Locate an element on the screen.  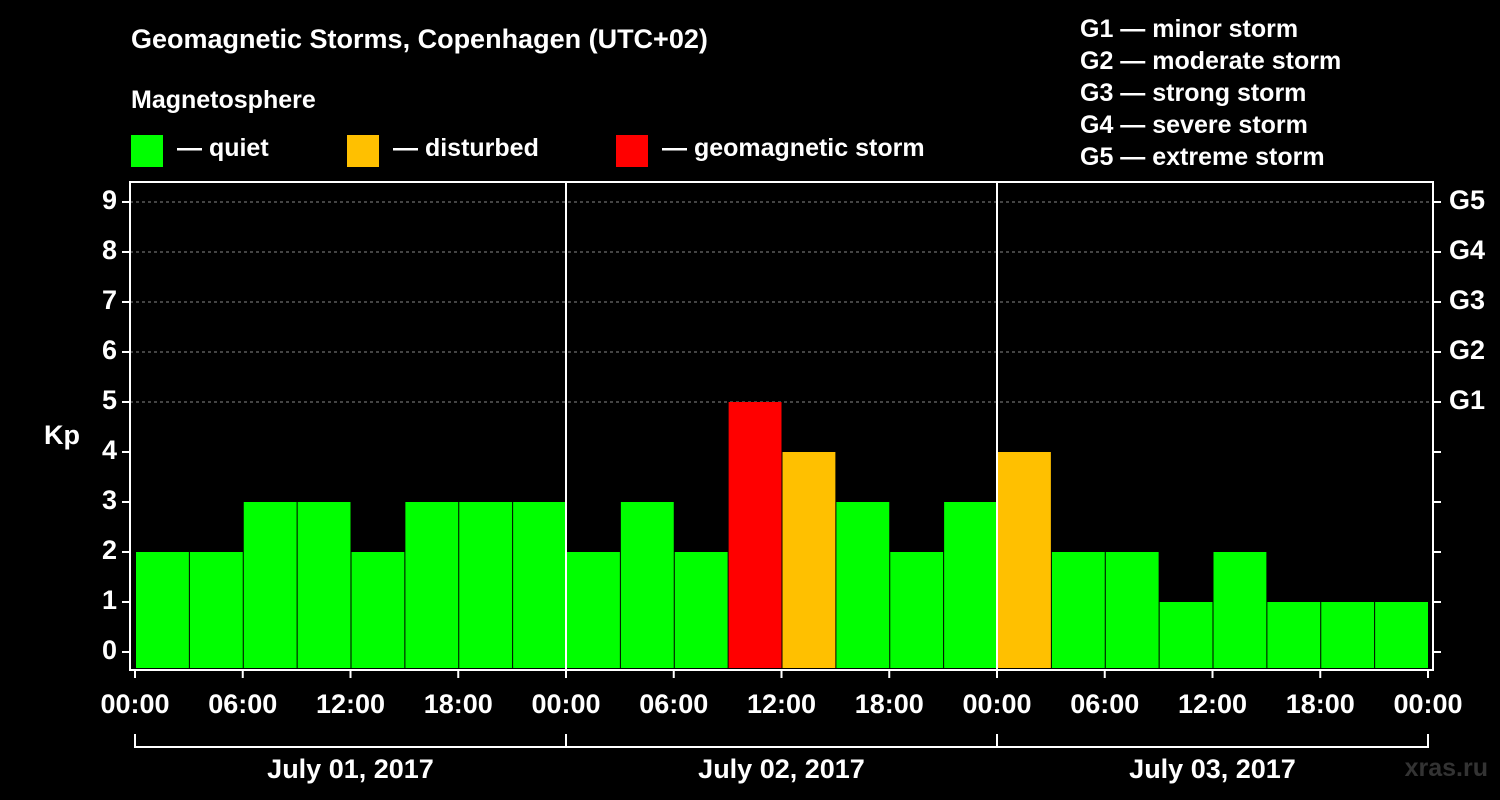
chart-title: Geomagnetic Storms, Copenhagen (UTC+02) is located at coordinates (419, 39).